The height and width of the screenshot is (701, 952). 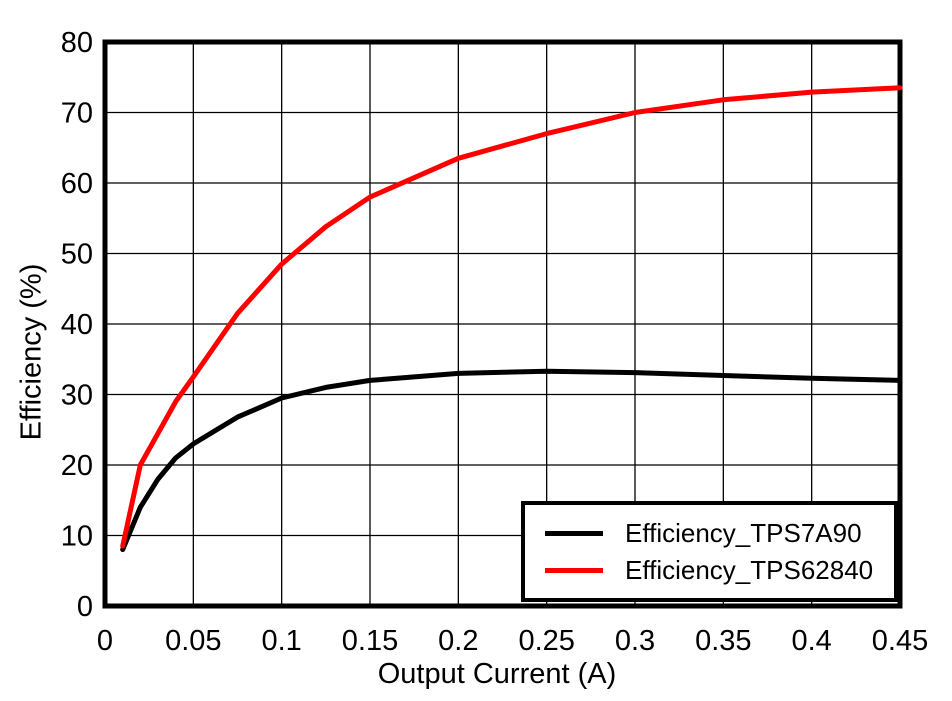 I want to click on legend-item: Efficiency_TPS62840, so click(x=719, y=570).